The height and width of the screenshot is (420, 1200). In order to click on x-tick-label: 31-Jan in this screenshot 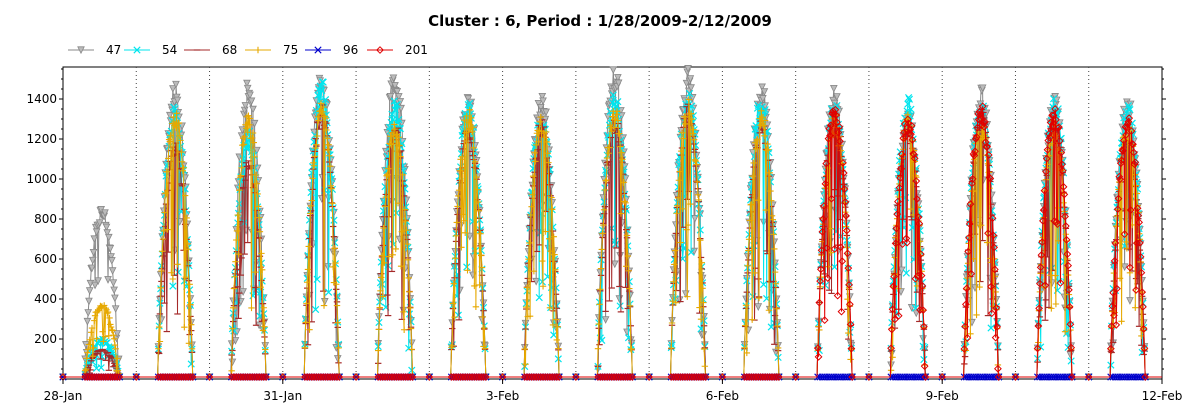, I will do `click(282, 396)`.